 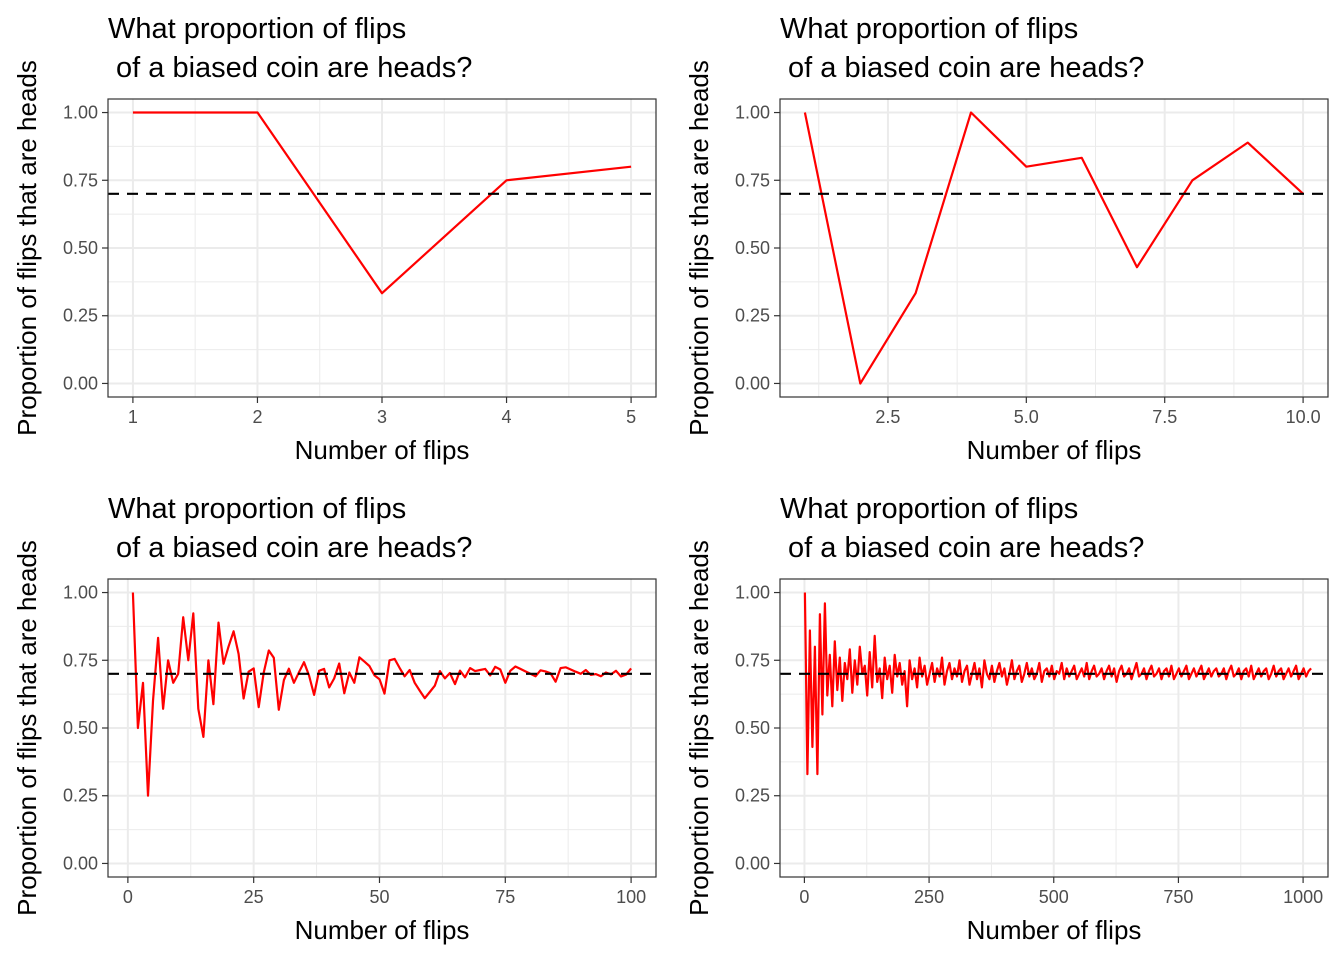 I want to click on x-tick-label: 3, so click(x=382, y=417).